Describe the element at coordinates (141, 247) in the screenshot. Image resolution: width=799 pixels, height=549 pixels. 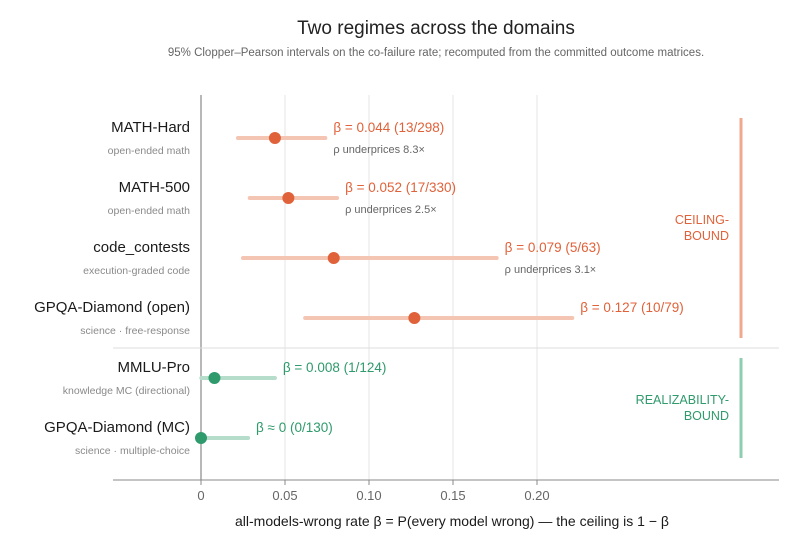
I see `row-label: code_contests` at that location.